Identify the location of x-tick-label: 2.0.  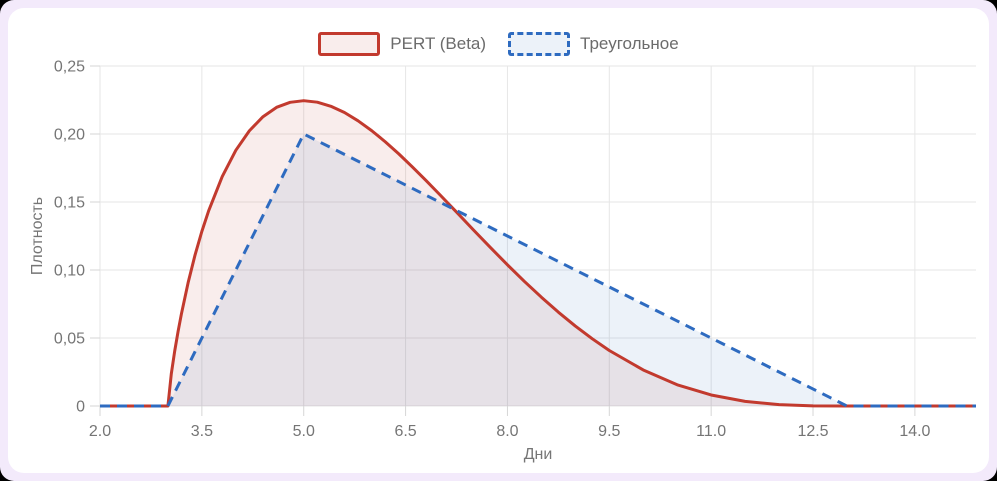
(100, 431).